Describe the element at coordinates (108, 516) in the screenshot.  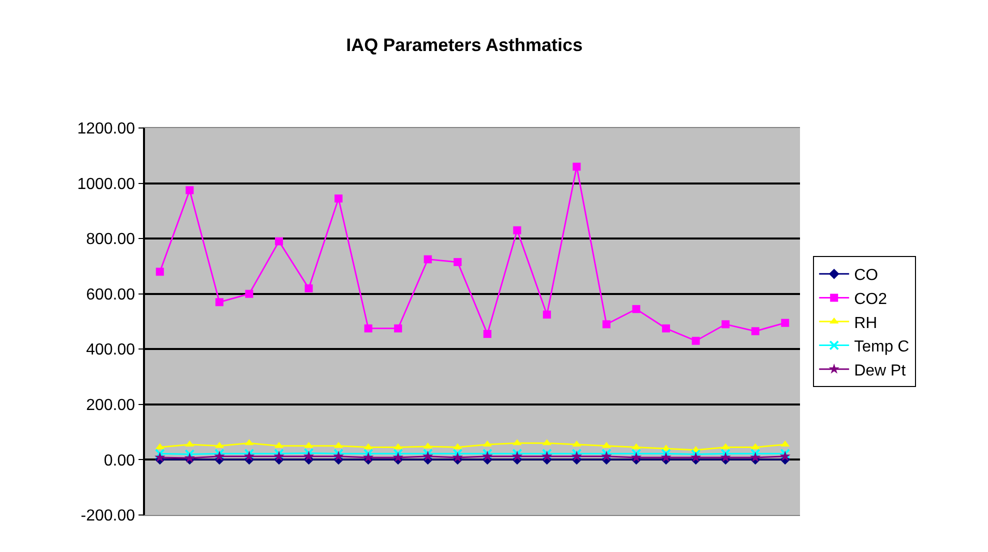
I see `y-tick-label: -200.00` at that location.